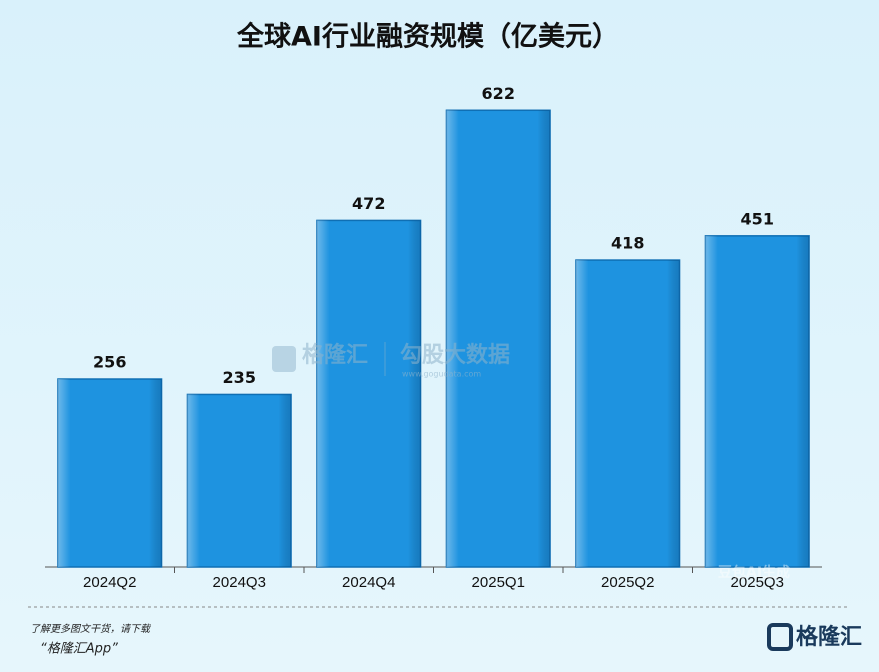 This screenshot has width=879, height=672. Describe the element at coordinates (79, 649) in the screenshot. I see `footer-app: “格隆汇App”` at that location.